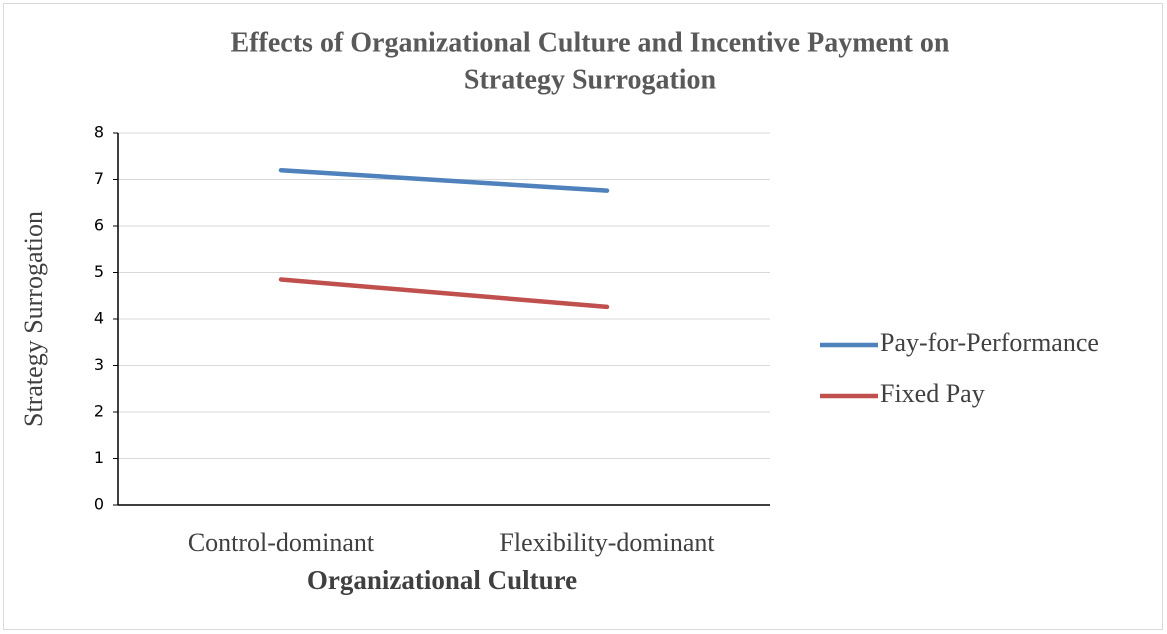 The width and height of the screenshot is (1167, 634). What do you see at coordinates (99, 364) in the screenshot?
I see `y-tick-label: 3` at bounding box center [99, 364].